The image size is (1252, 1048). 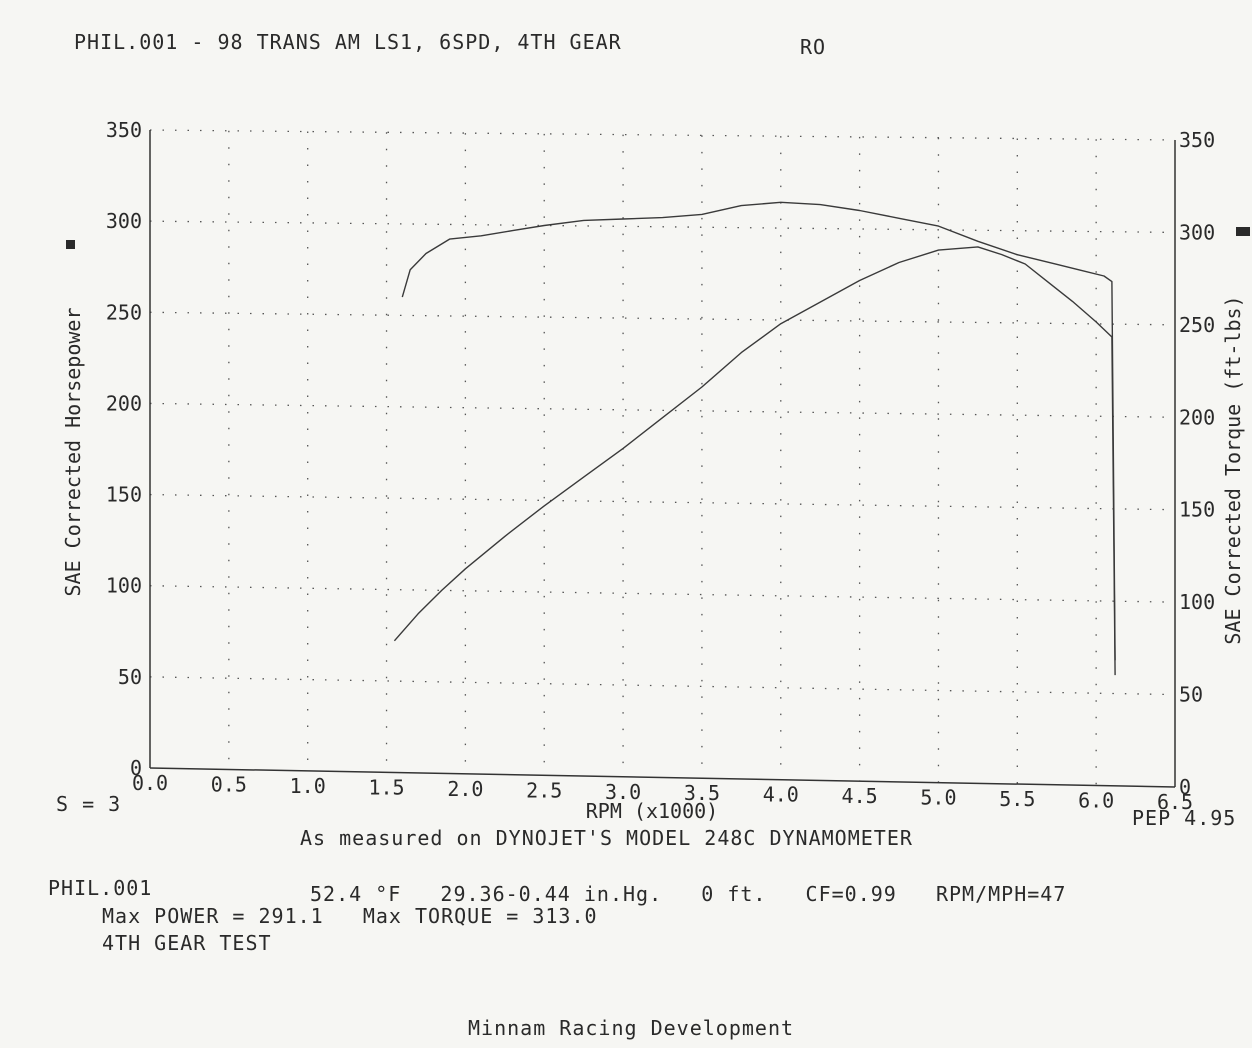 What do you see at coordinates (860, 796) in the screenshot?
I see `x-tick-label: 4.5` at bounding box center [860, 796].